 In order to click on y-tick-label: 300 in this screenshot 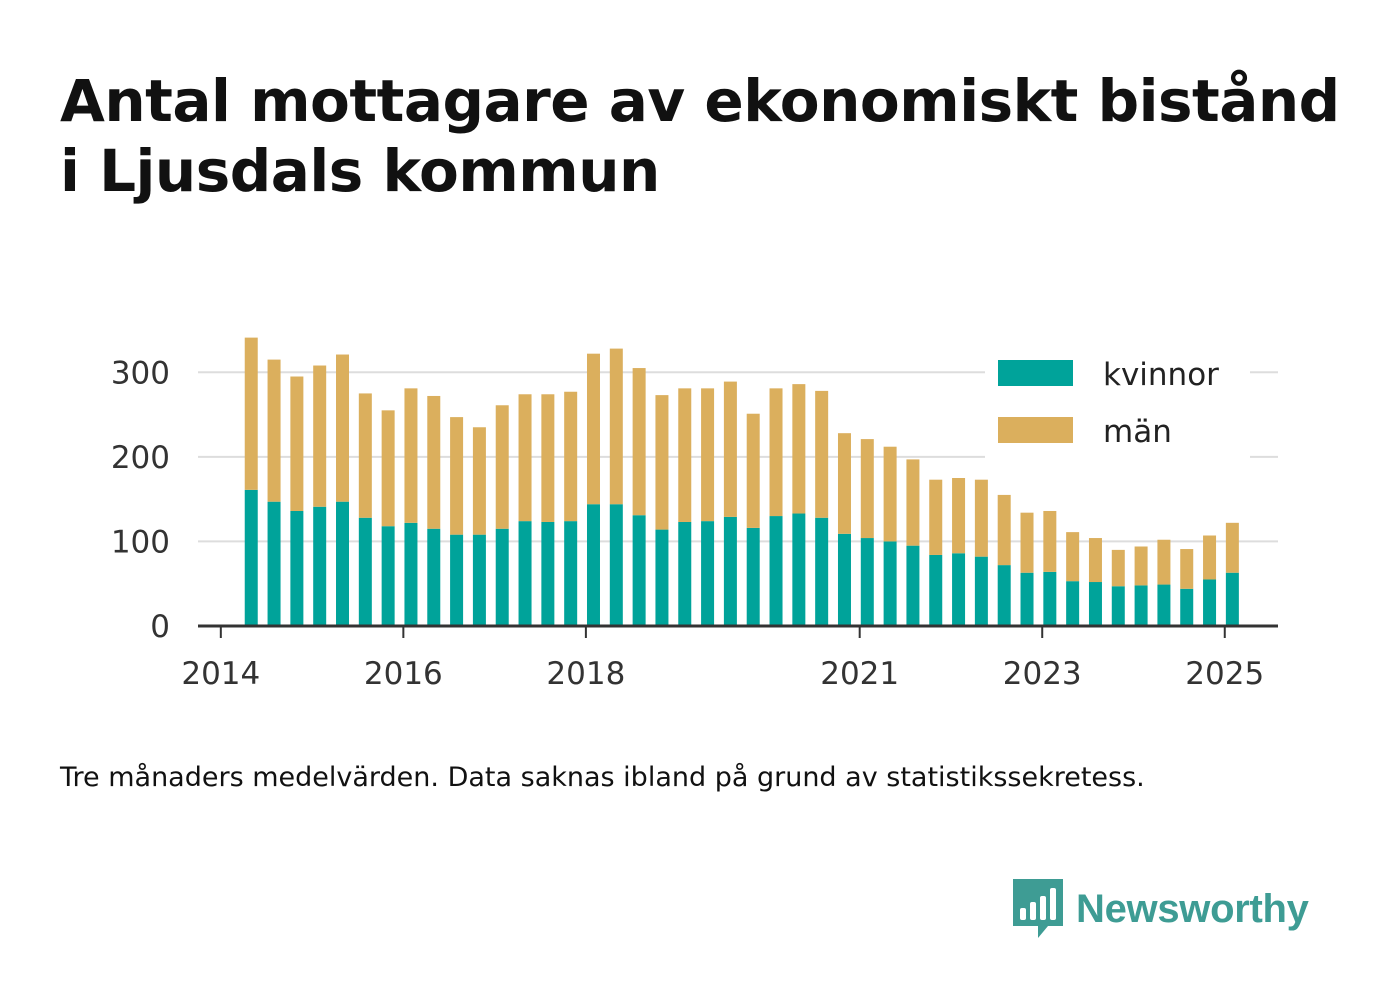, I will do `click(140, 373)`.